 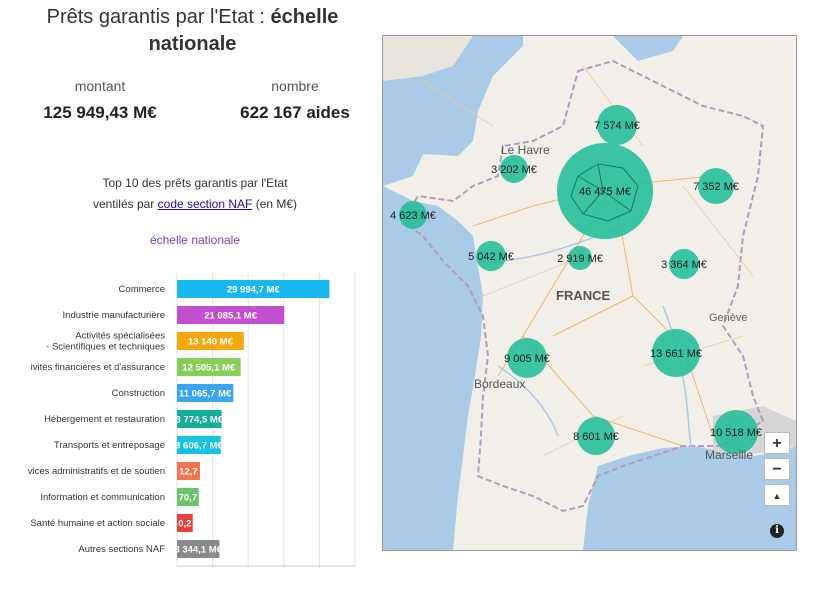 What do you see at coordinates (205, 204) in the screenshot?
I see `naf-link: code section NAF` at bounding box center [205, 204].